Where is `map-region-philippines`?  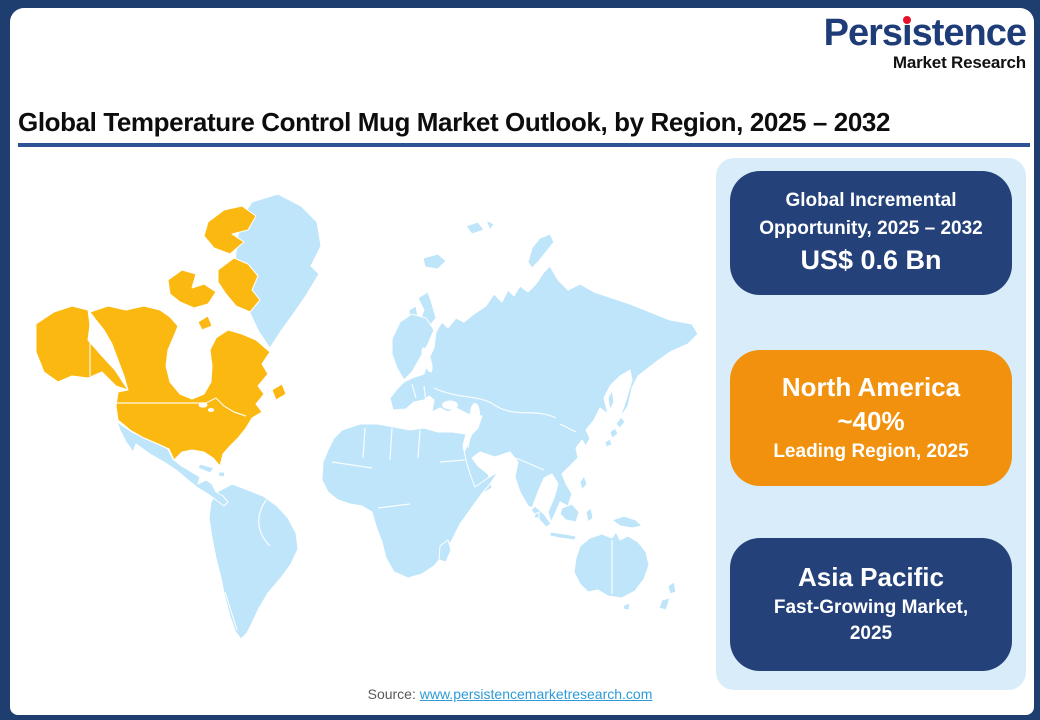
map-region-philippines is located at coordinates (583, 483).